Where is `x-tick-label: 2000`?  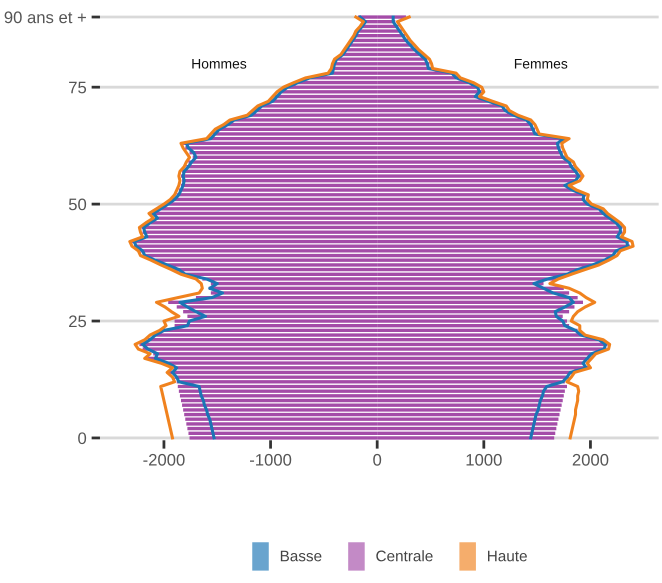
x-tick-label: 2000 is located at coordinates (590, 460).